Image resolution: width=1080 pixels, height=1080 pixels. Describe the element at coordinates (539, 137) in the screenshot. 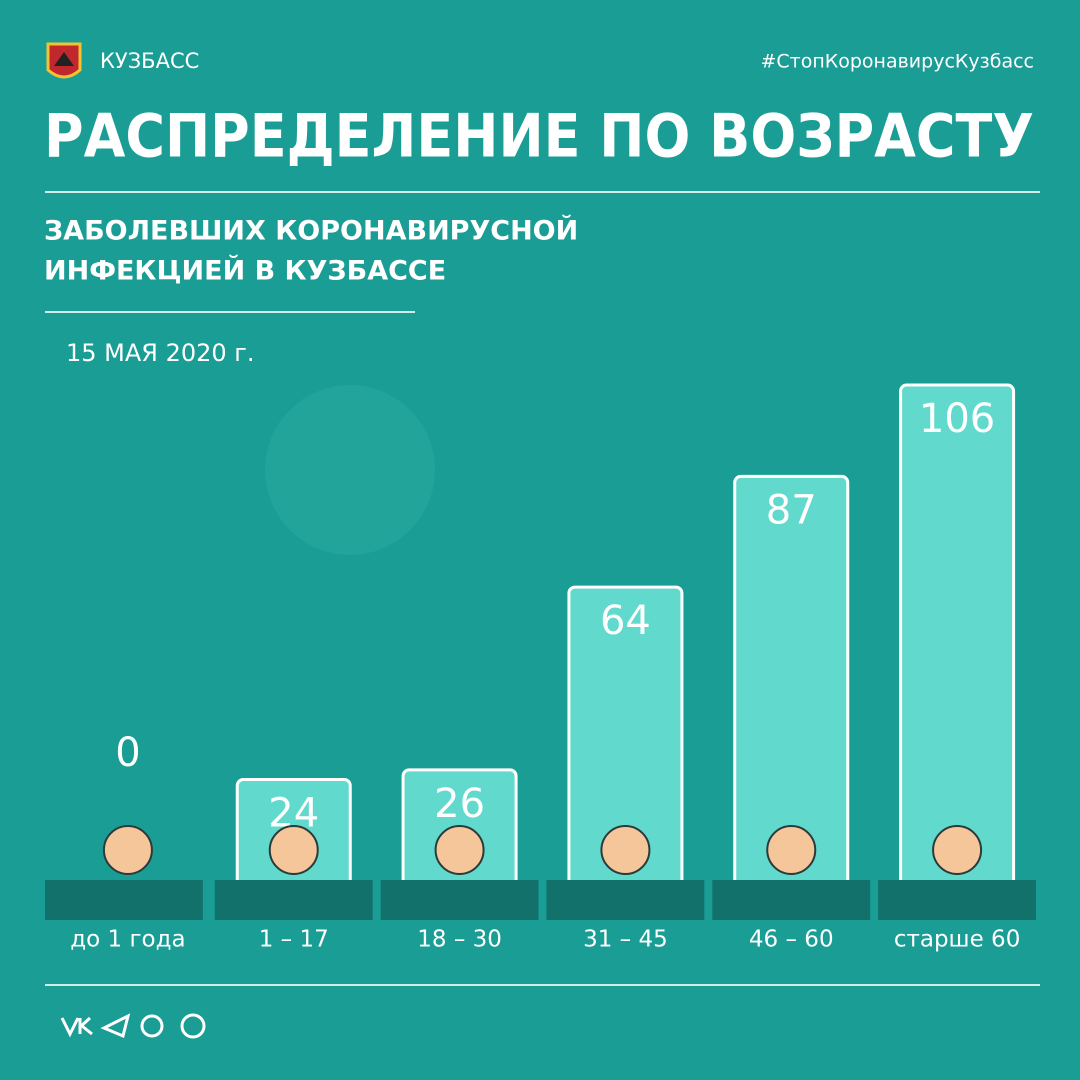

I see `chart-title: РАСПРЕДЕЛЕНИЕ ПО ВОЗРАСТУ` at that location.